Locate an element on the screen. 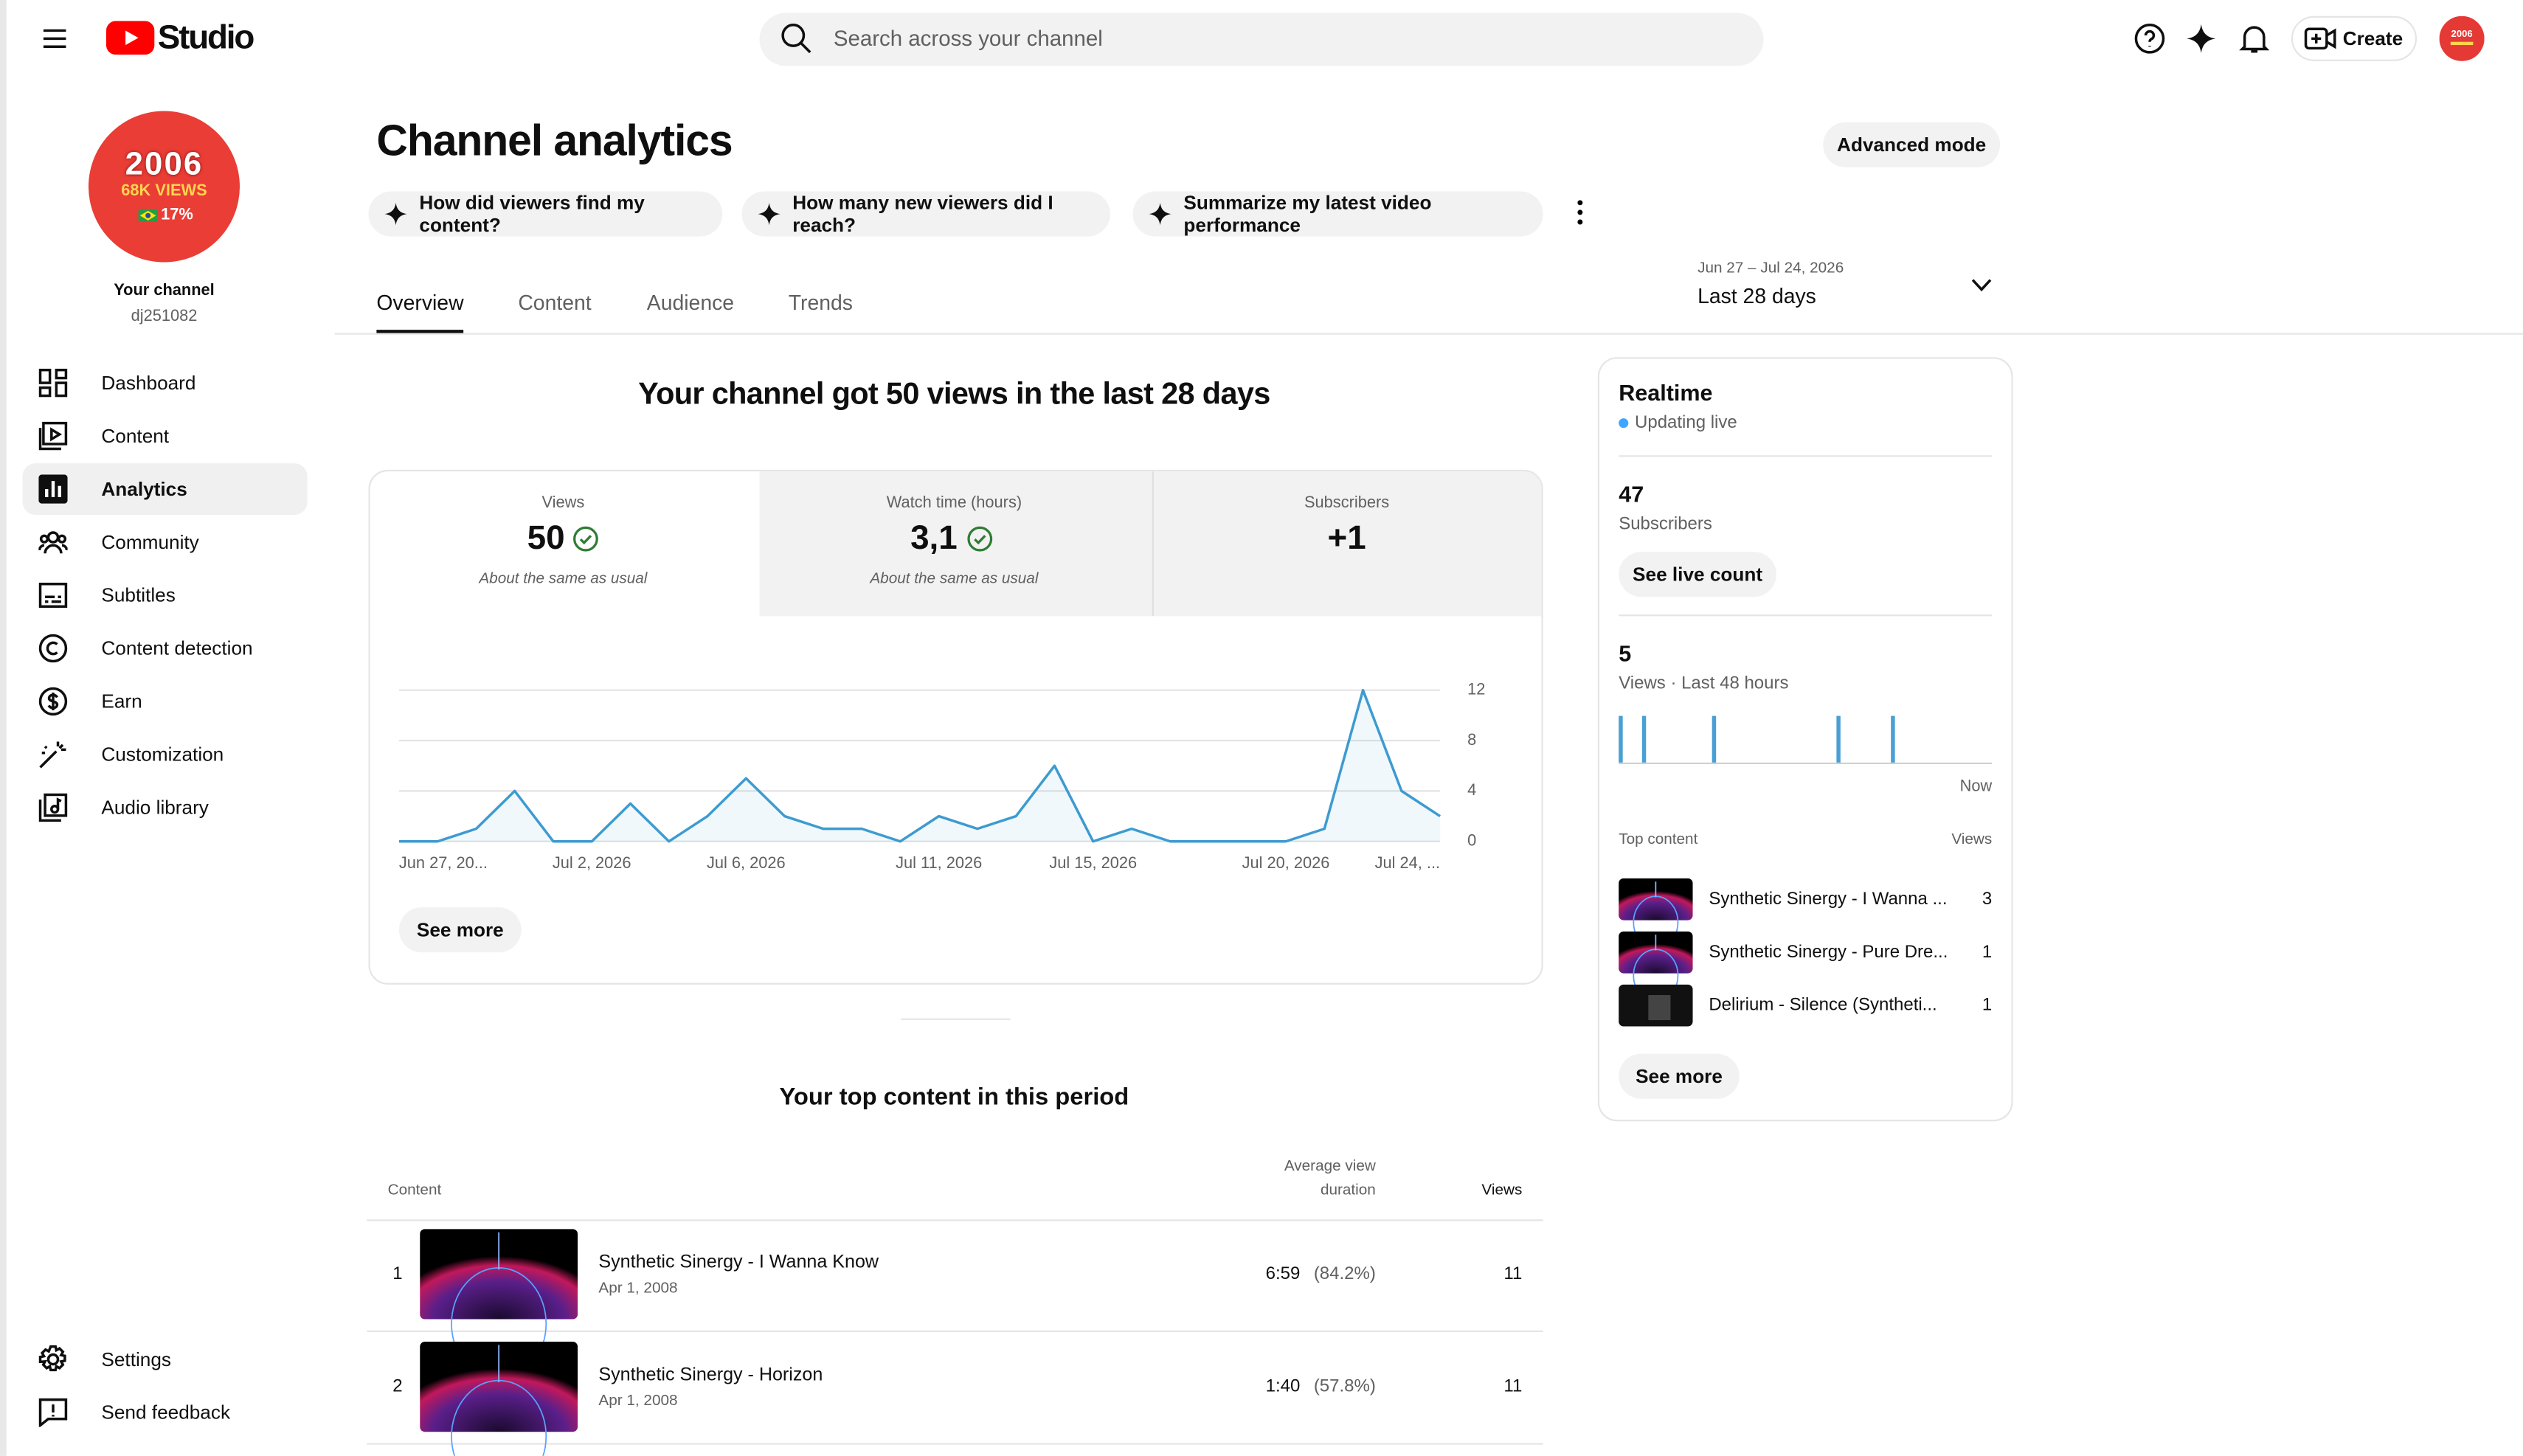 The height and width of the screenshot is (1456, 2523). feedback-icon is located at coordinates (53, 1412).